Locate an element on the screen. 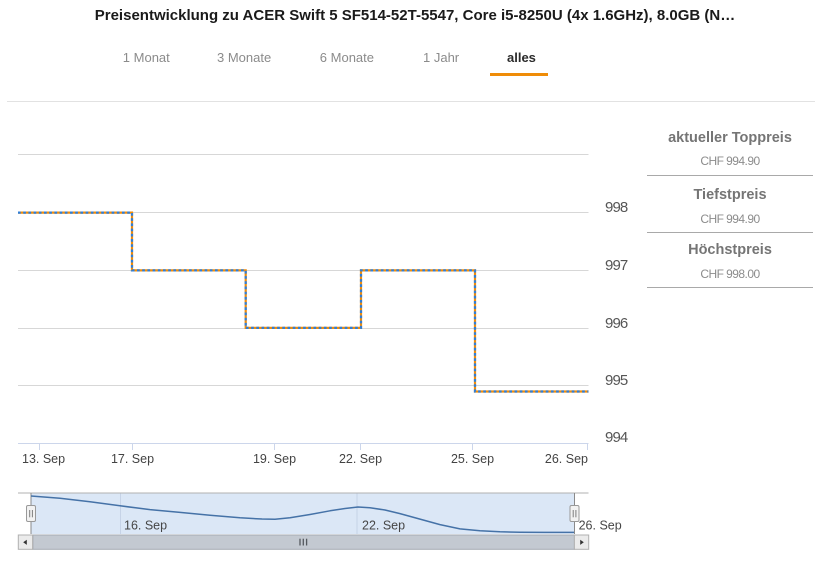 Image resolution: width=822 pixels, height=564 pixels. svg-text: 996 is located at coordinates (616, 323).